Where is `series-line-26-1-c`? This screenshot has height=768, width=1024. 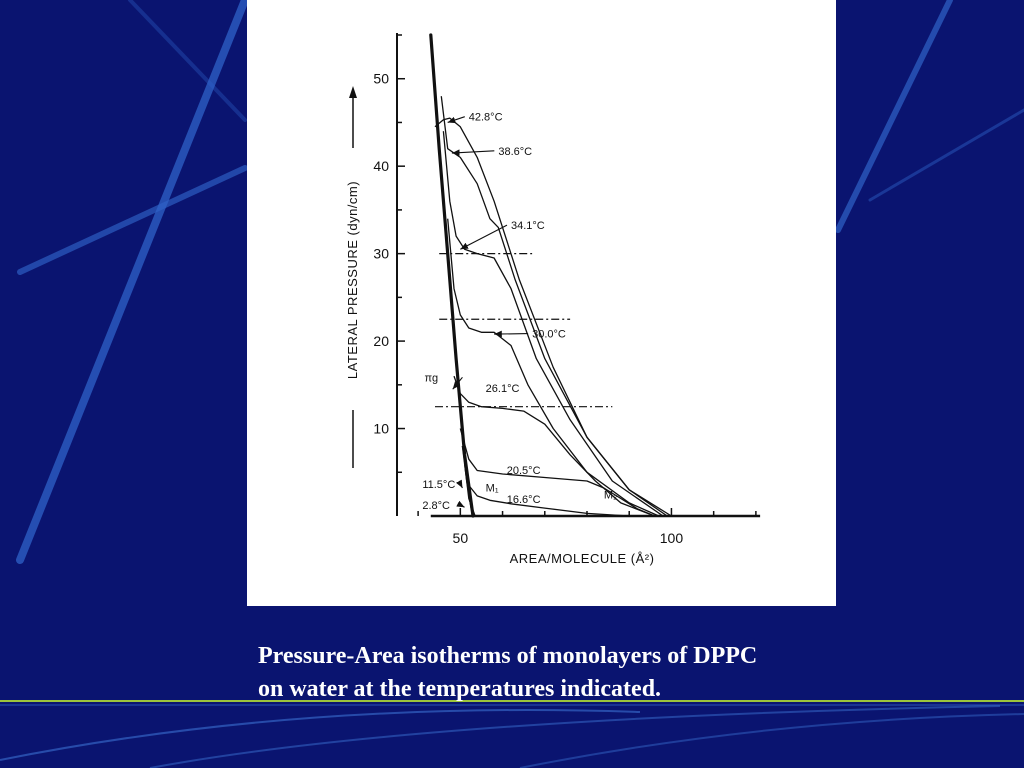
series-line-26-1-c is located at coordinates (554, 446).